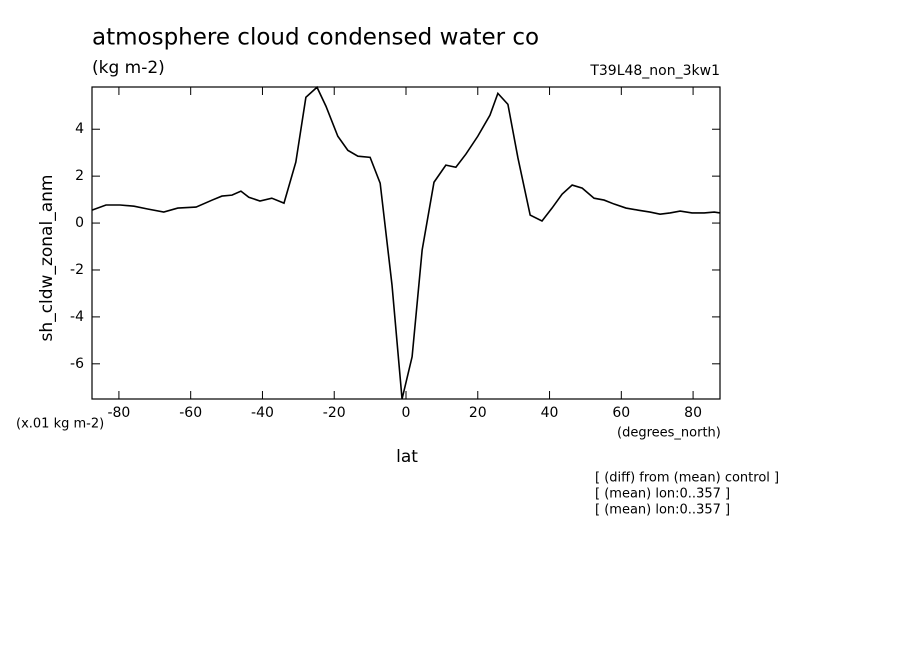 The image size is (904, 654). I want to click on x-tick-label: 80, so click(693, 413).